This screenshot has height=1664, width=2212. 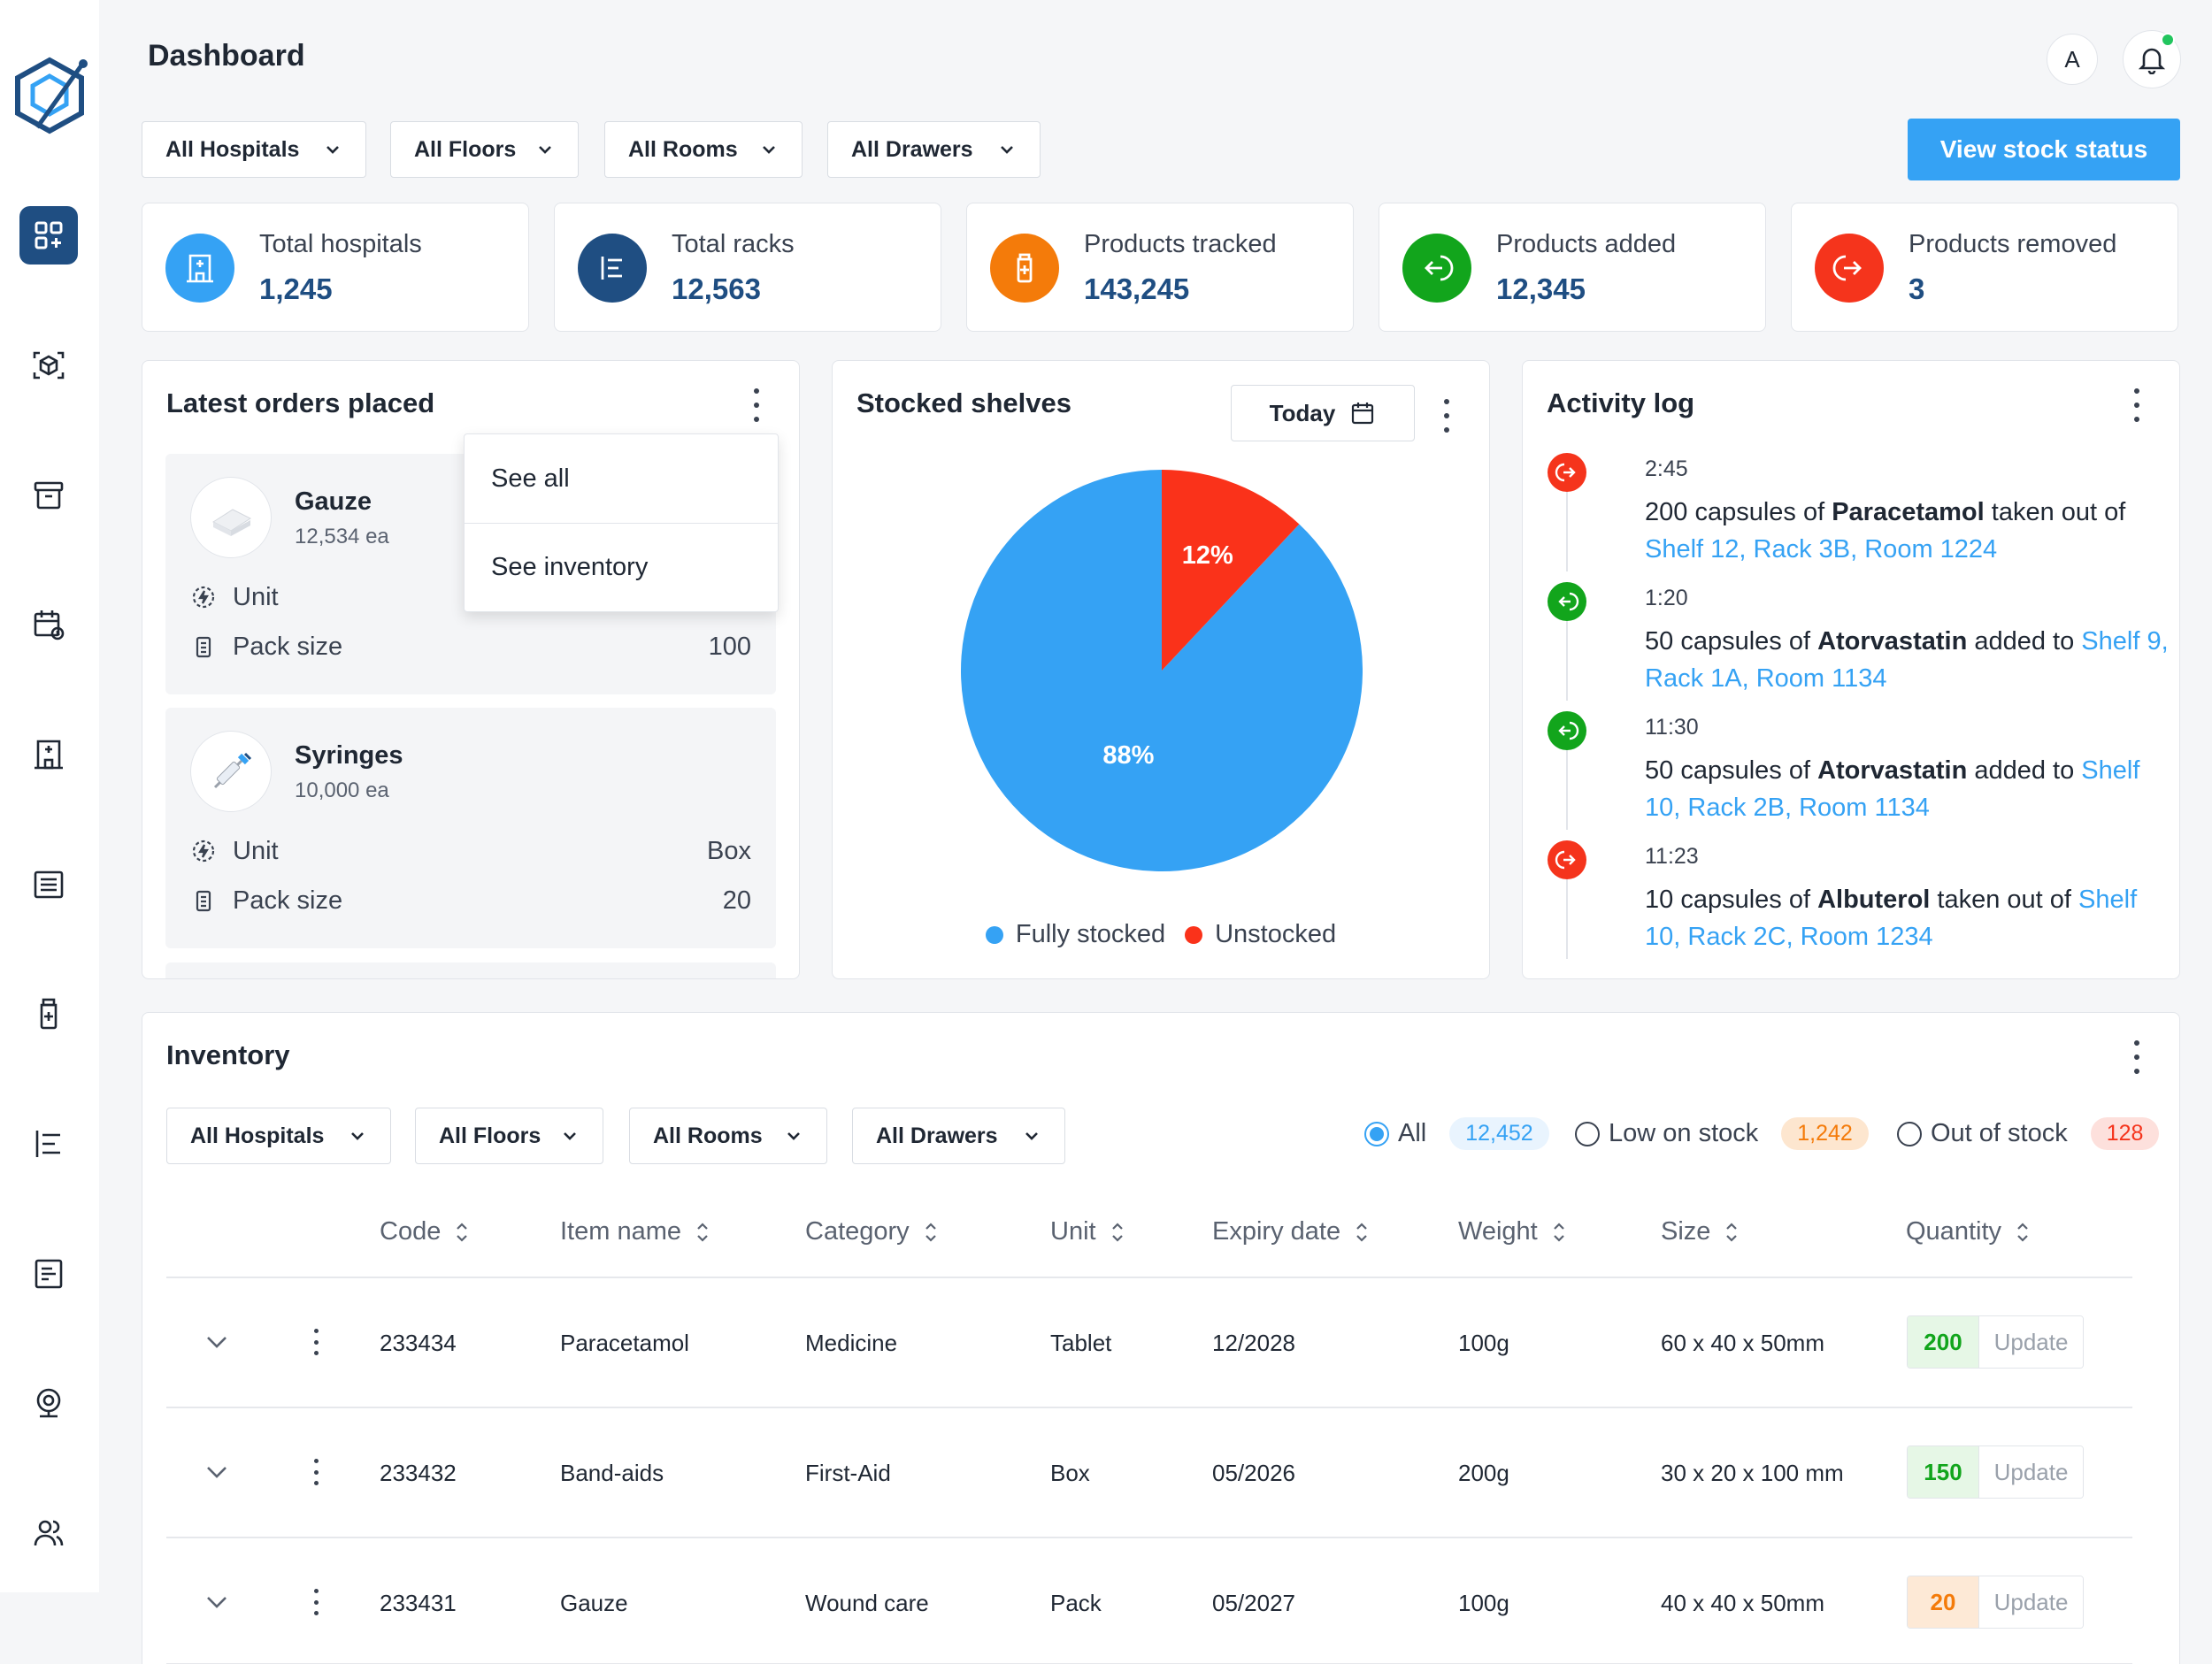 I want to click on box-scan-icon, so click(x=49, y=365).